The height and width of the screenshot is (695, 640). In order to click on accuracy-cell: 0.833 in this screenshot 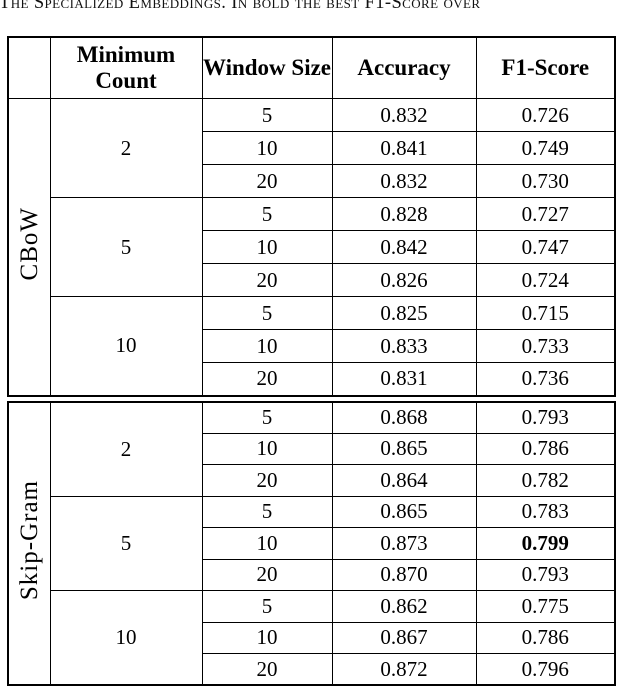, I will do `click(404, 346)`.